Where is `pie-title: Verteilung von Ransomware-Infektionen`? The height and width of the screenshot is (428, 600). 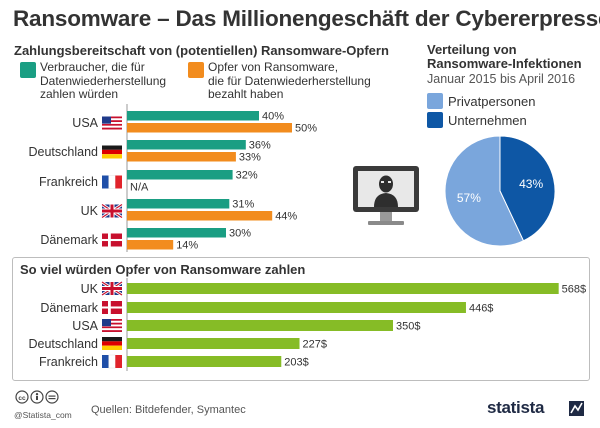
pie-title: Verteilung von Ransomware-Infektionen is located at coordinates (504, 57).